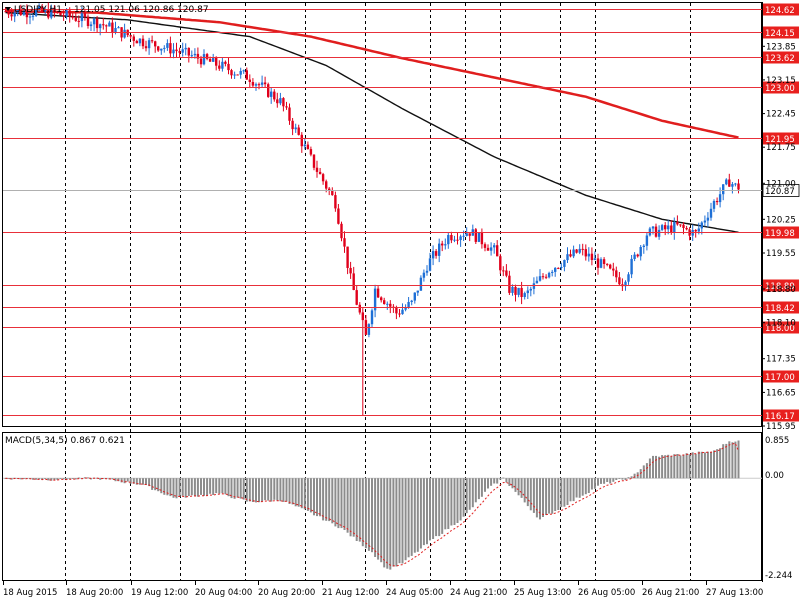 The width and height of the screenshot is (800, 604). Describe the element at coordinates (781, 115) in the screenshot. I see `price-tick-label: 122.45` at that location.